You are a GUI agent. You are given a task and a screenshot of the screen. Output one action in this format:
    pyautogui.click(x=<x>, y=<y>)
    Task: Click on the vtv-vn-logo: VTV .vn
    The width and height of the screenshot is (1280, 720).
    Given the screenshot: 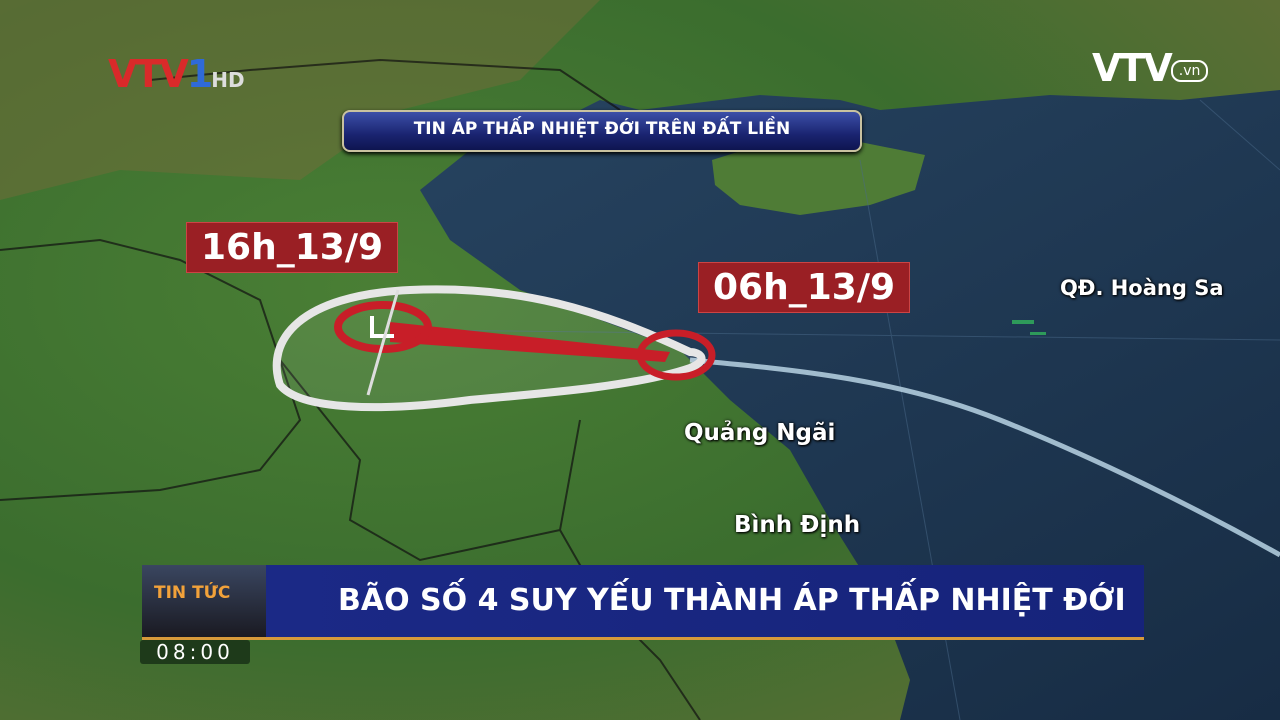 What is the action you would take?
    pyautogui.click(x=1150, y=68)
    